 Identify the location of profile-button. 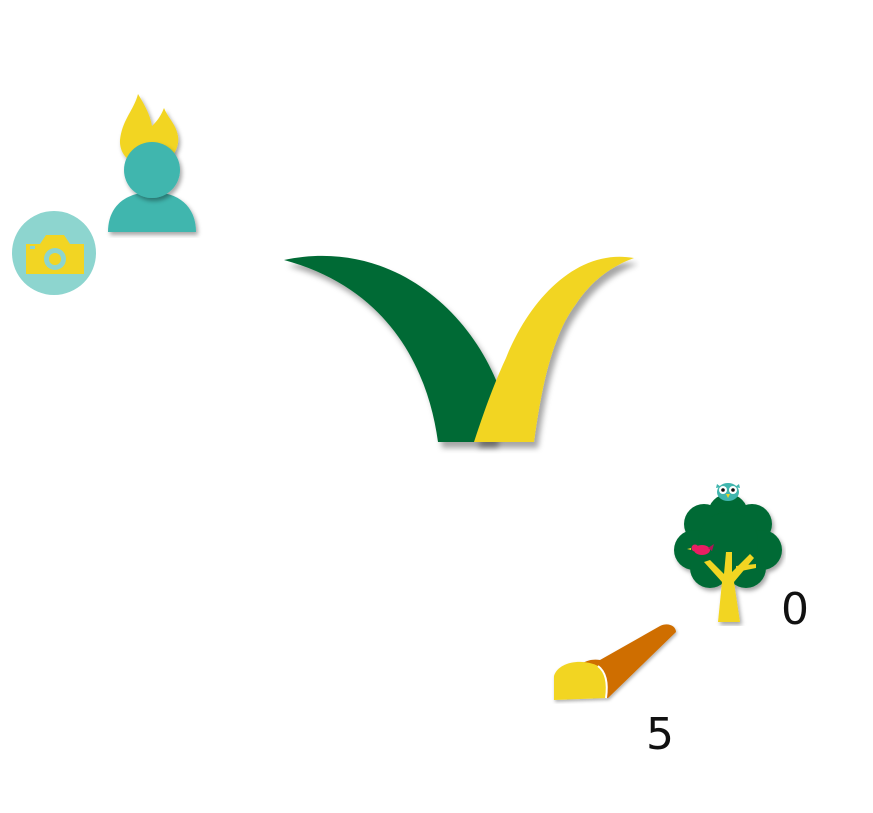
(152, 163).